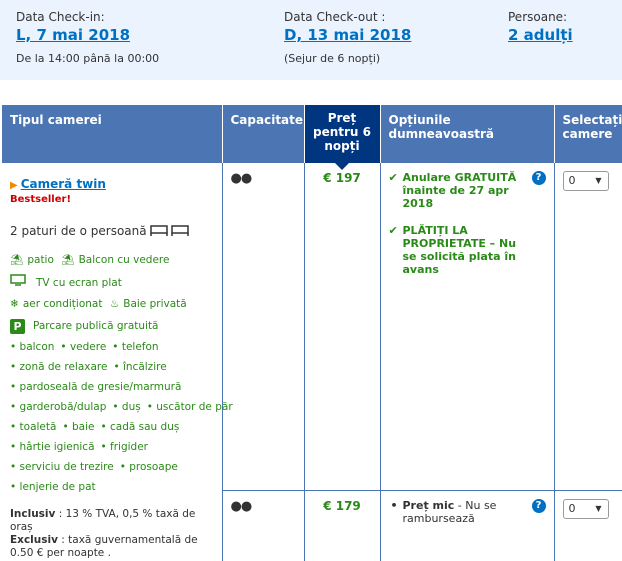 Image resolution: width=622 pixels, height=561 pixels. I want to click on amenity-row: • hârtie igienică • frigider, so click(112, 447).